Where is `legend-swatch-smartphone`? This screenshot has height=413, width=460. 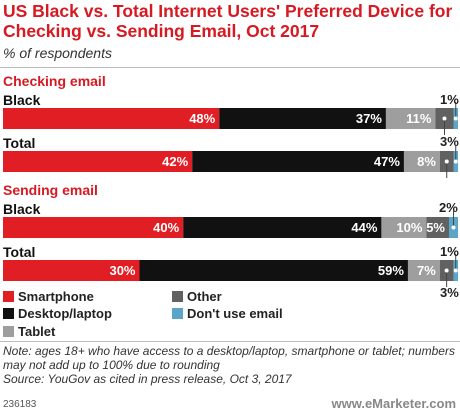 legend-swatch-smartphone is located at coordinates (8, 296).